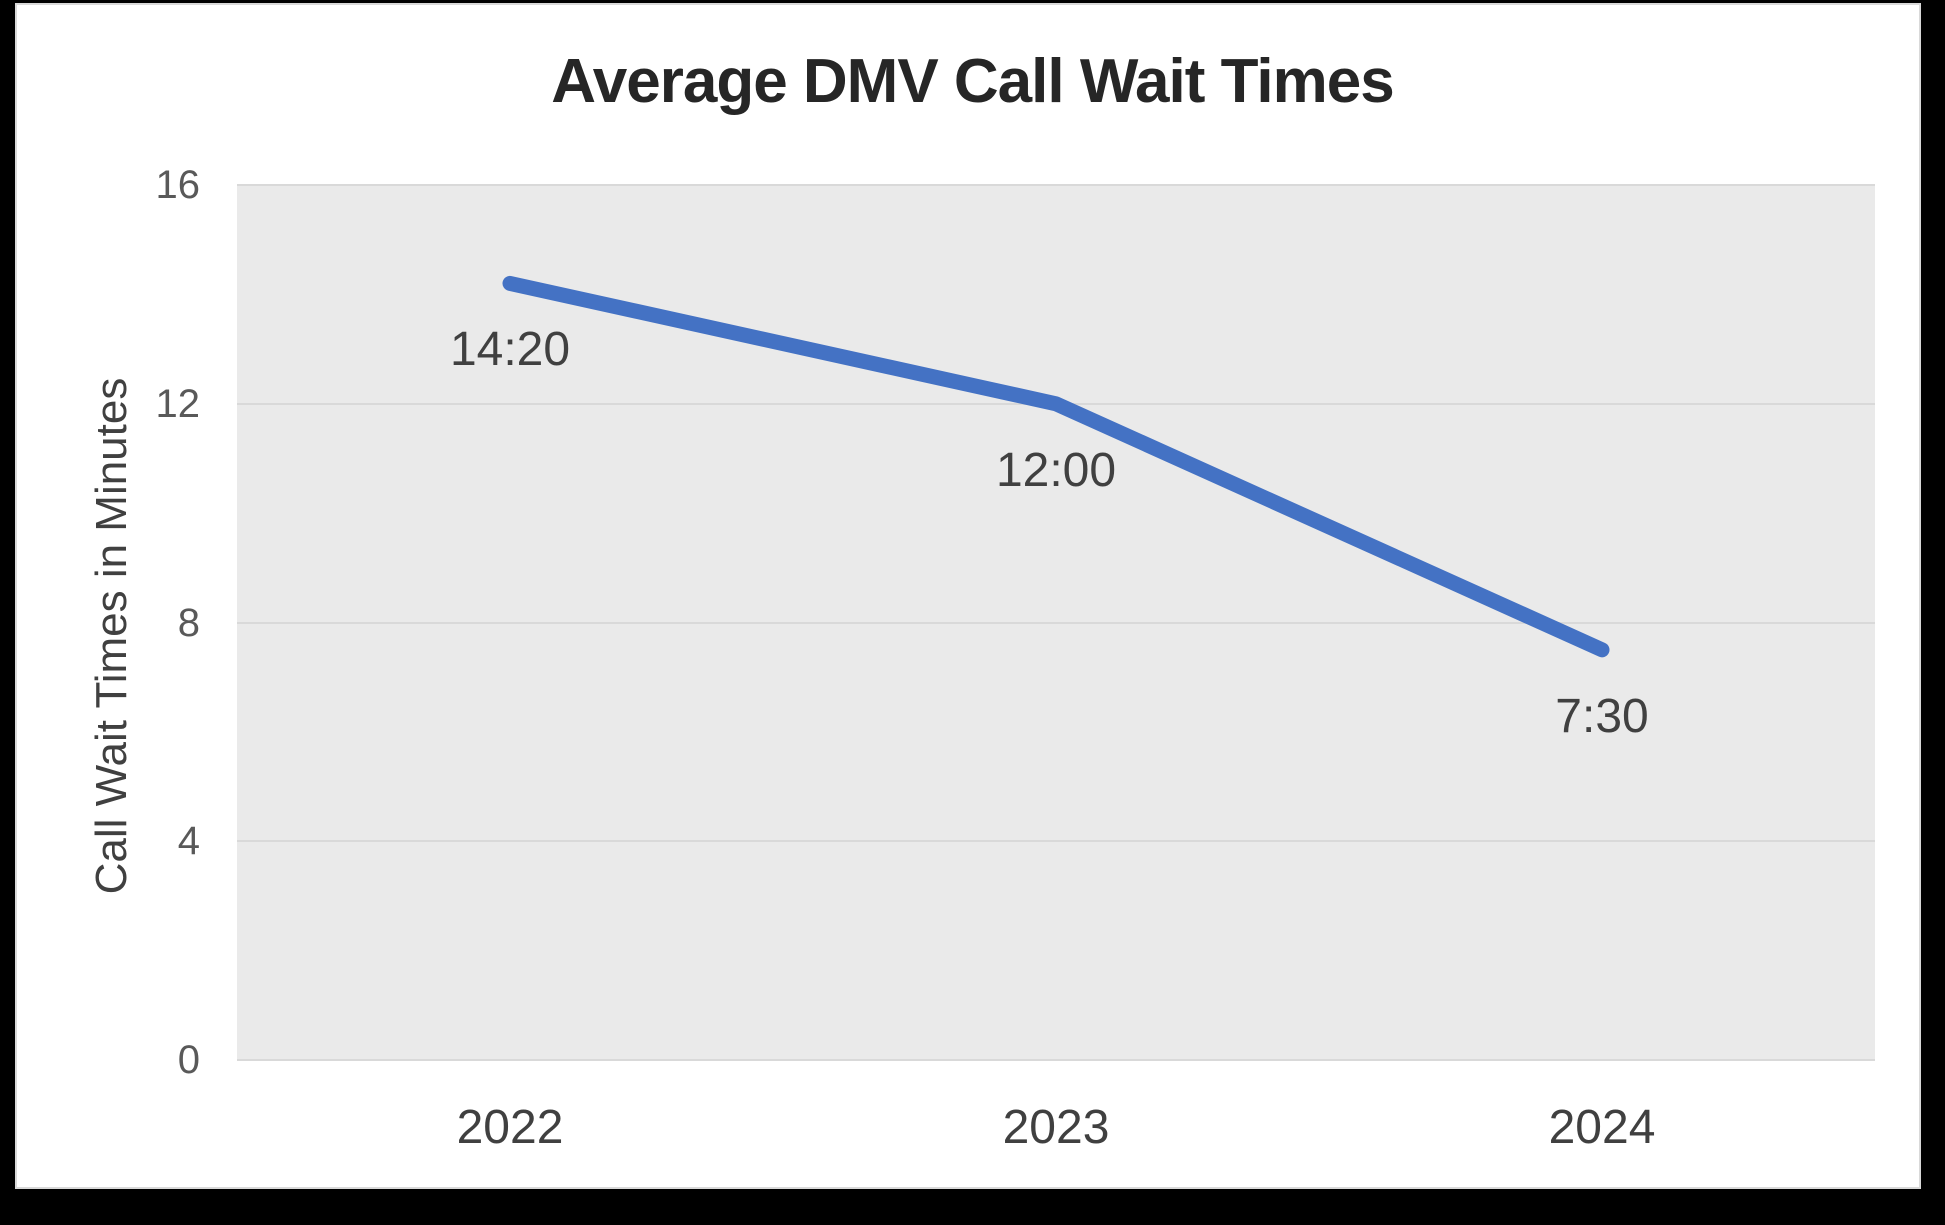  I want to click on data-point-label-2022: 14:20, so click(510, 350).